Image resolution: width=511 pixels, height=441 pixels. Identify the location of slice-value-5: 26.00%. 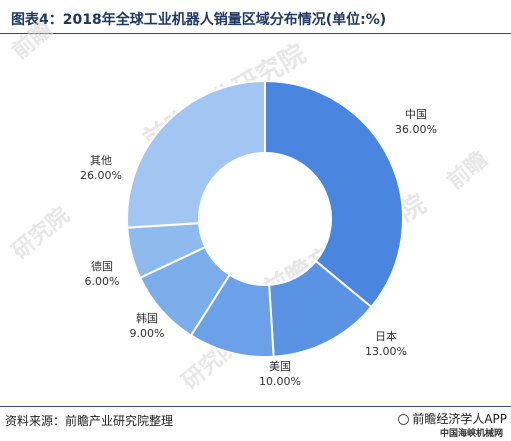
(101, 175).